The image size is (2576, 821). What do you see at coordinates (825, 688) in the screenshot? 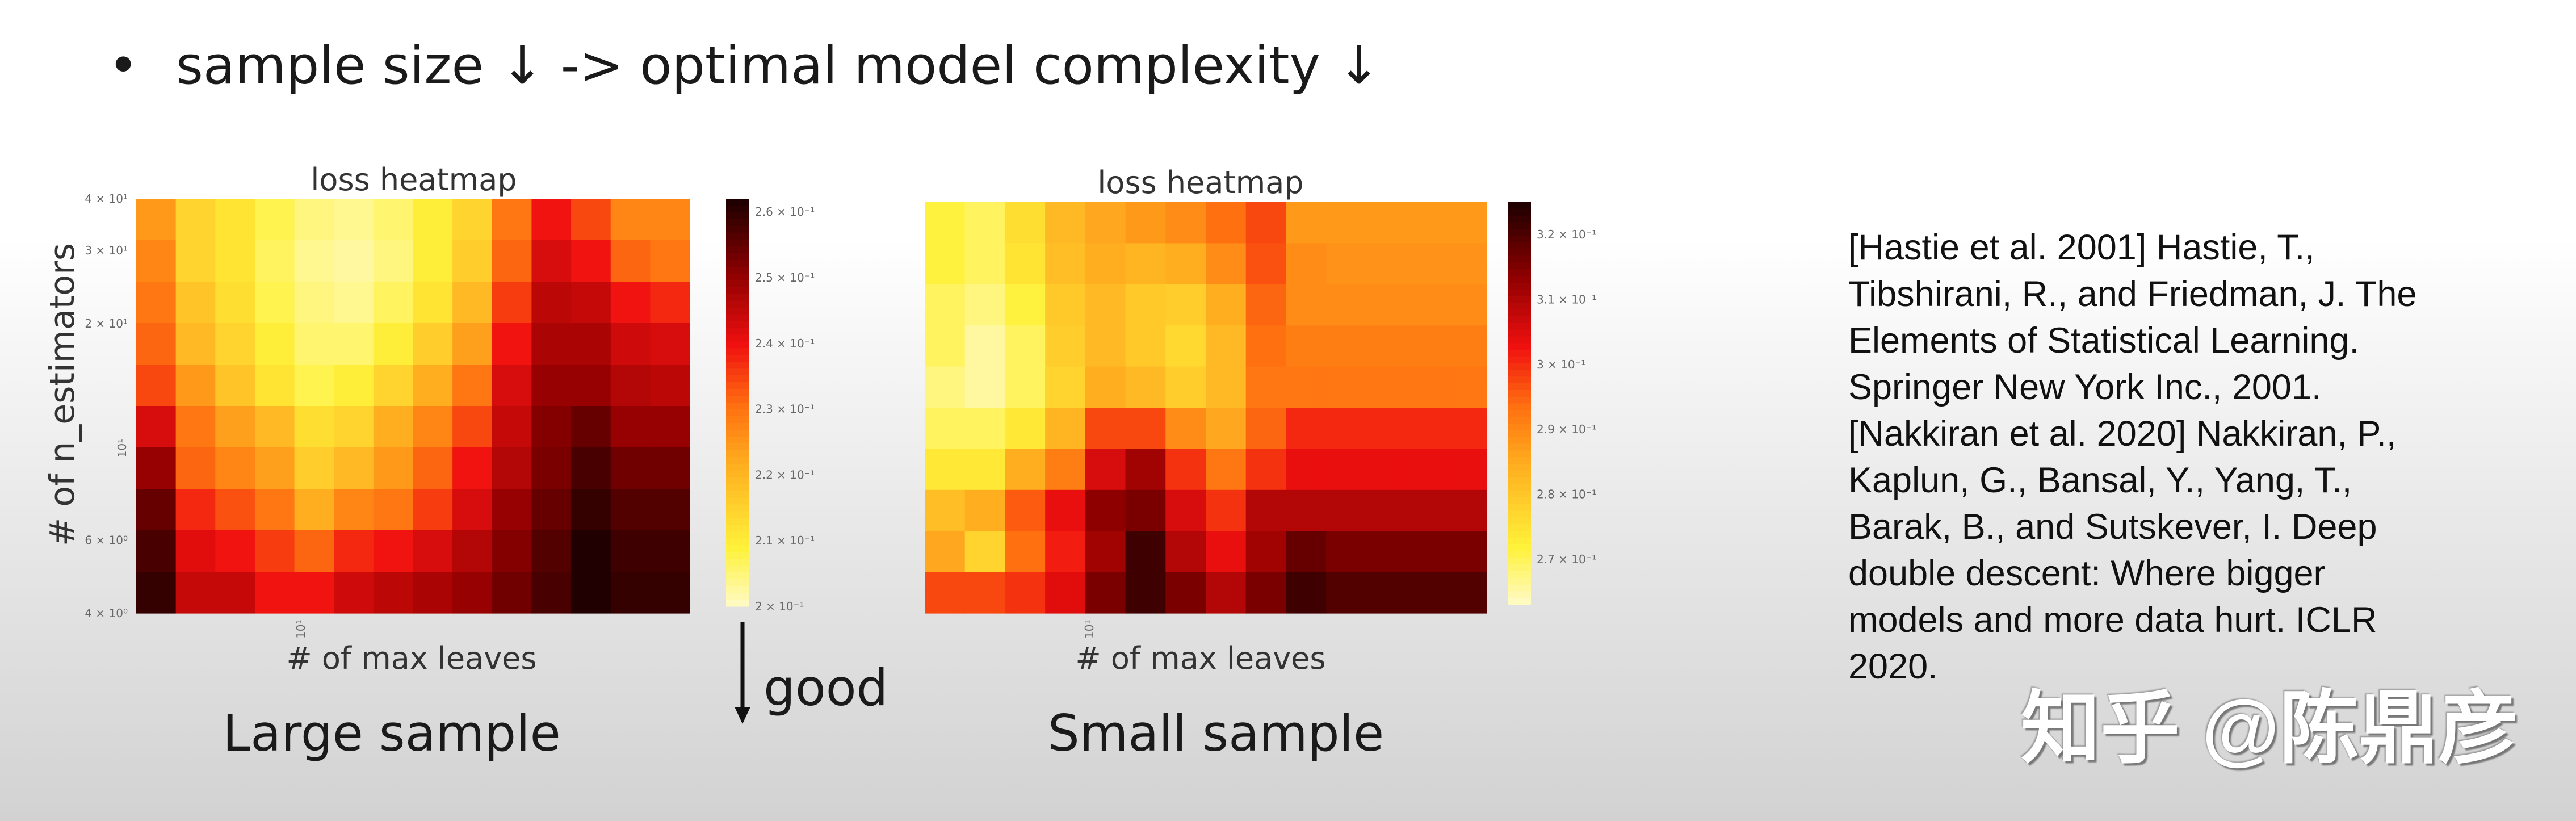
I see `good-label: good` at bounding box center [825, 688].